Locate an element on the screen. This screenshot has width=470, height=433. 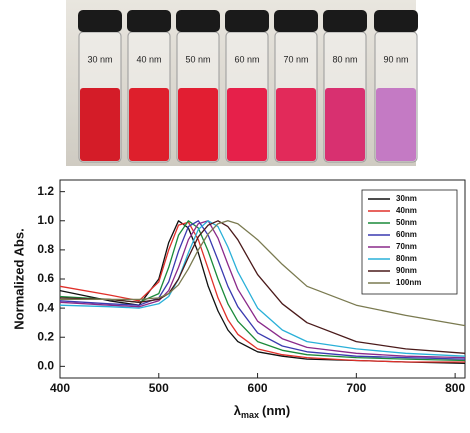
vial-label: 60 nm is located at coordinates (246, 59).